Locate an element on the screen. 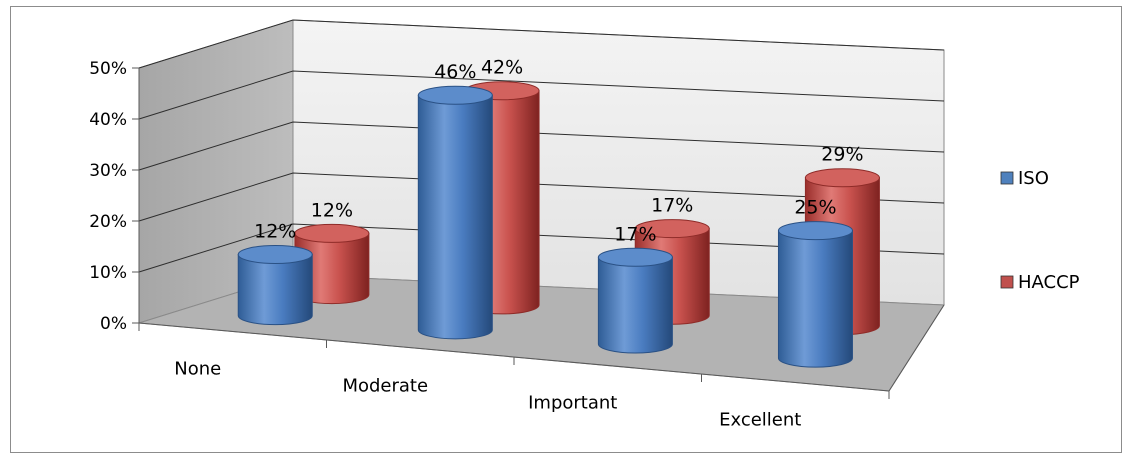  y-tick-label: 0% is located at coordinates (113, 324).